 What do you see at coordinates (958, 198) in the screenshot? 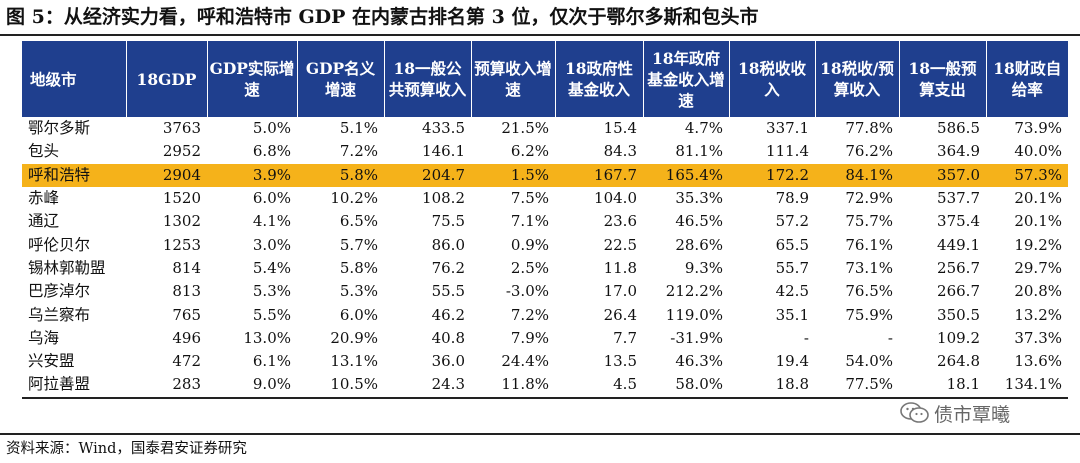
I see `table-cell: 537.7` at bounding box center [958, 198].